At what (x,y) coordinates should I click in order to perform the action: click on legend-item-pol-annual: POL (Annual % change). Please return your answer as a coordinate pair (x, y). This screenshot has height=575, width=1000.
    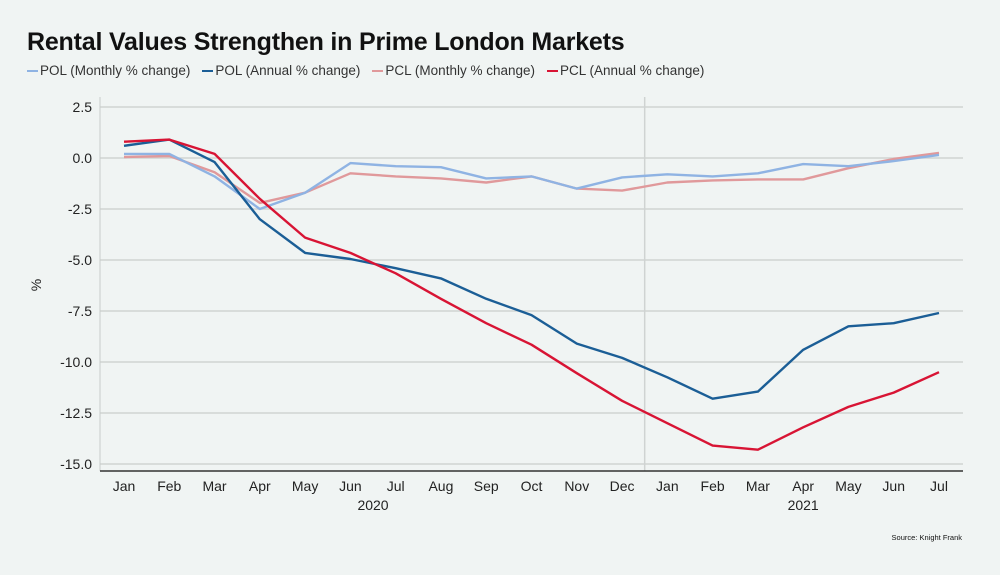
    Looking at the image, I should click on (281, 70).